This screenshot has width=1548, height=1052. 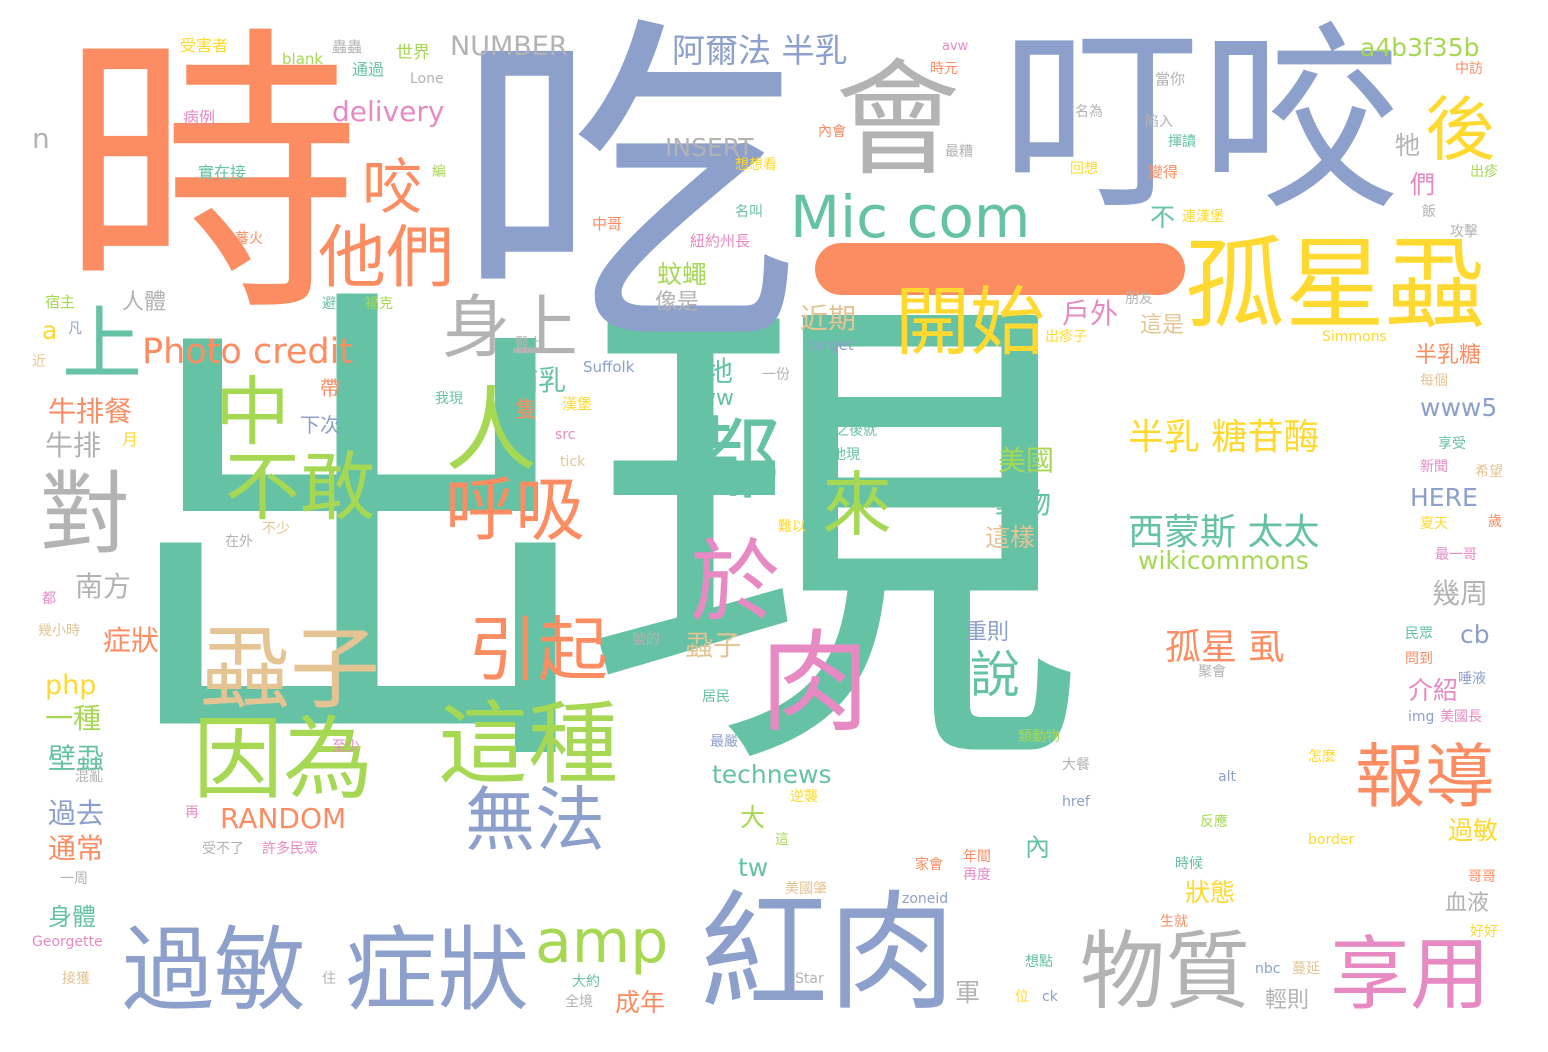 I want to click on word: 上, so click(x=102, y=344).